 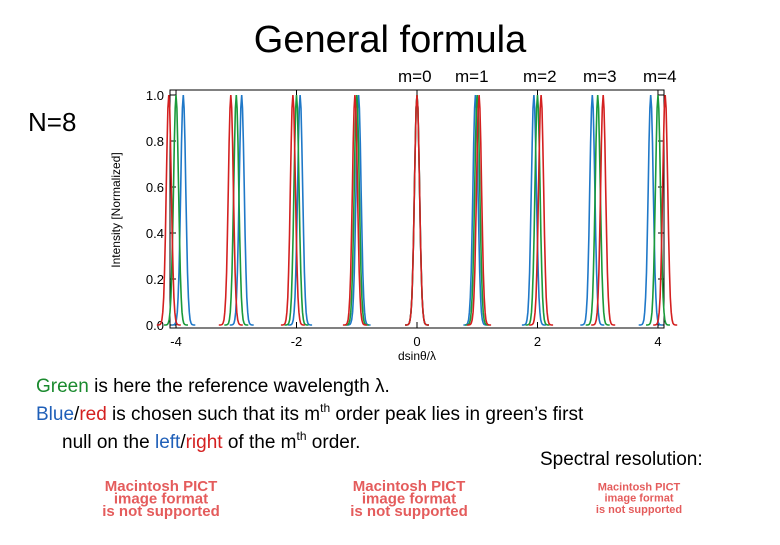 I want to click on x-axis-title: dsinθ/λ, so click(x=417, y=356).